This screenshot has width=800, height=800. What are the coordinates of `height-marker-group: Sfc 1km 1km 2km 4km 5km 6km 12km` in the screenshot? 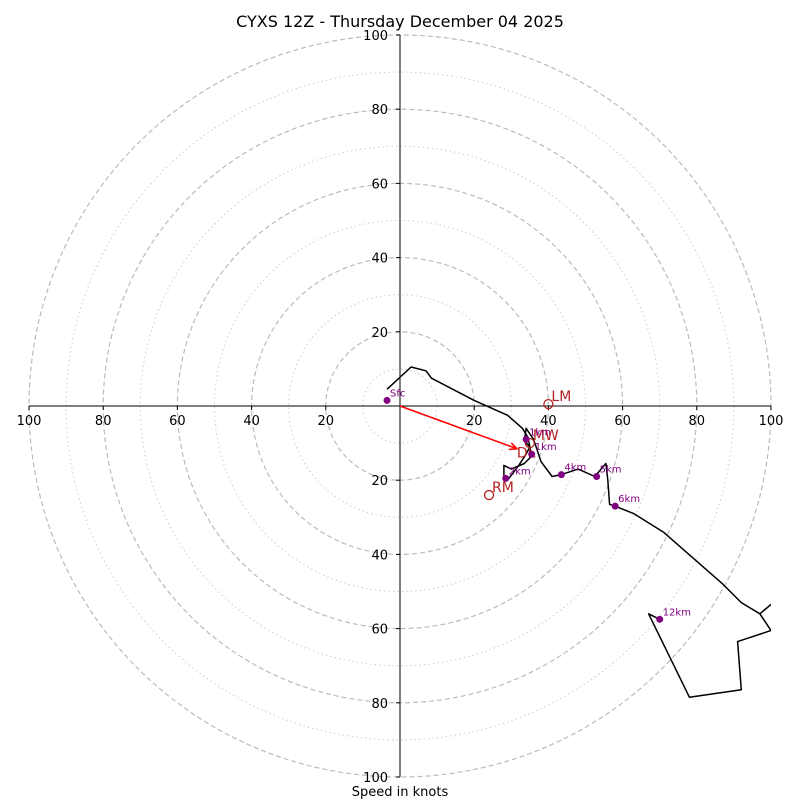 It's located at (537, 505).